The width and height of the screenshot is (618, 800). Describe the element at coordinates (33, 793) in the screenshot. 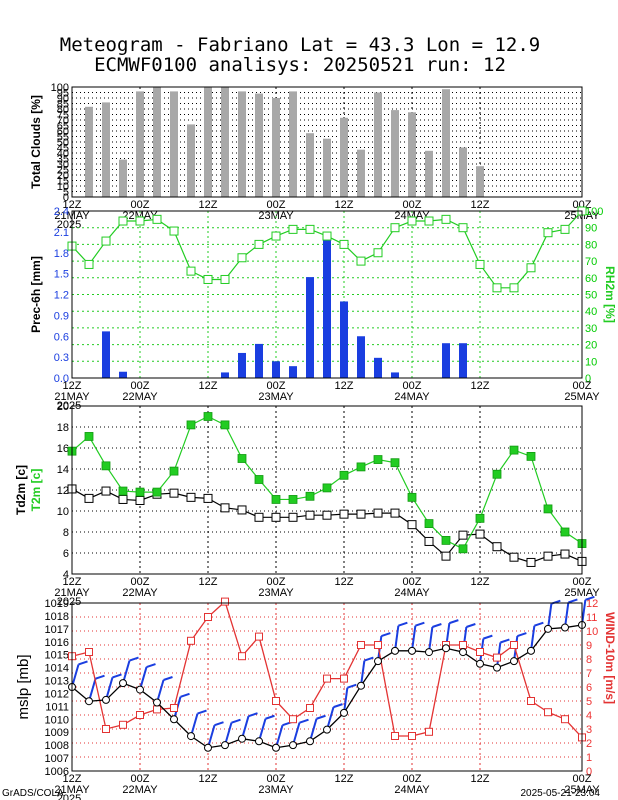

I see `footer-left: GrADS/COLA` at that location.